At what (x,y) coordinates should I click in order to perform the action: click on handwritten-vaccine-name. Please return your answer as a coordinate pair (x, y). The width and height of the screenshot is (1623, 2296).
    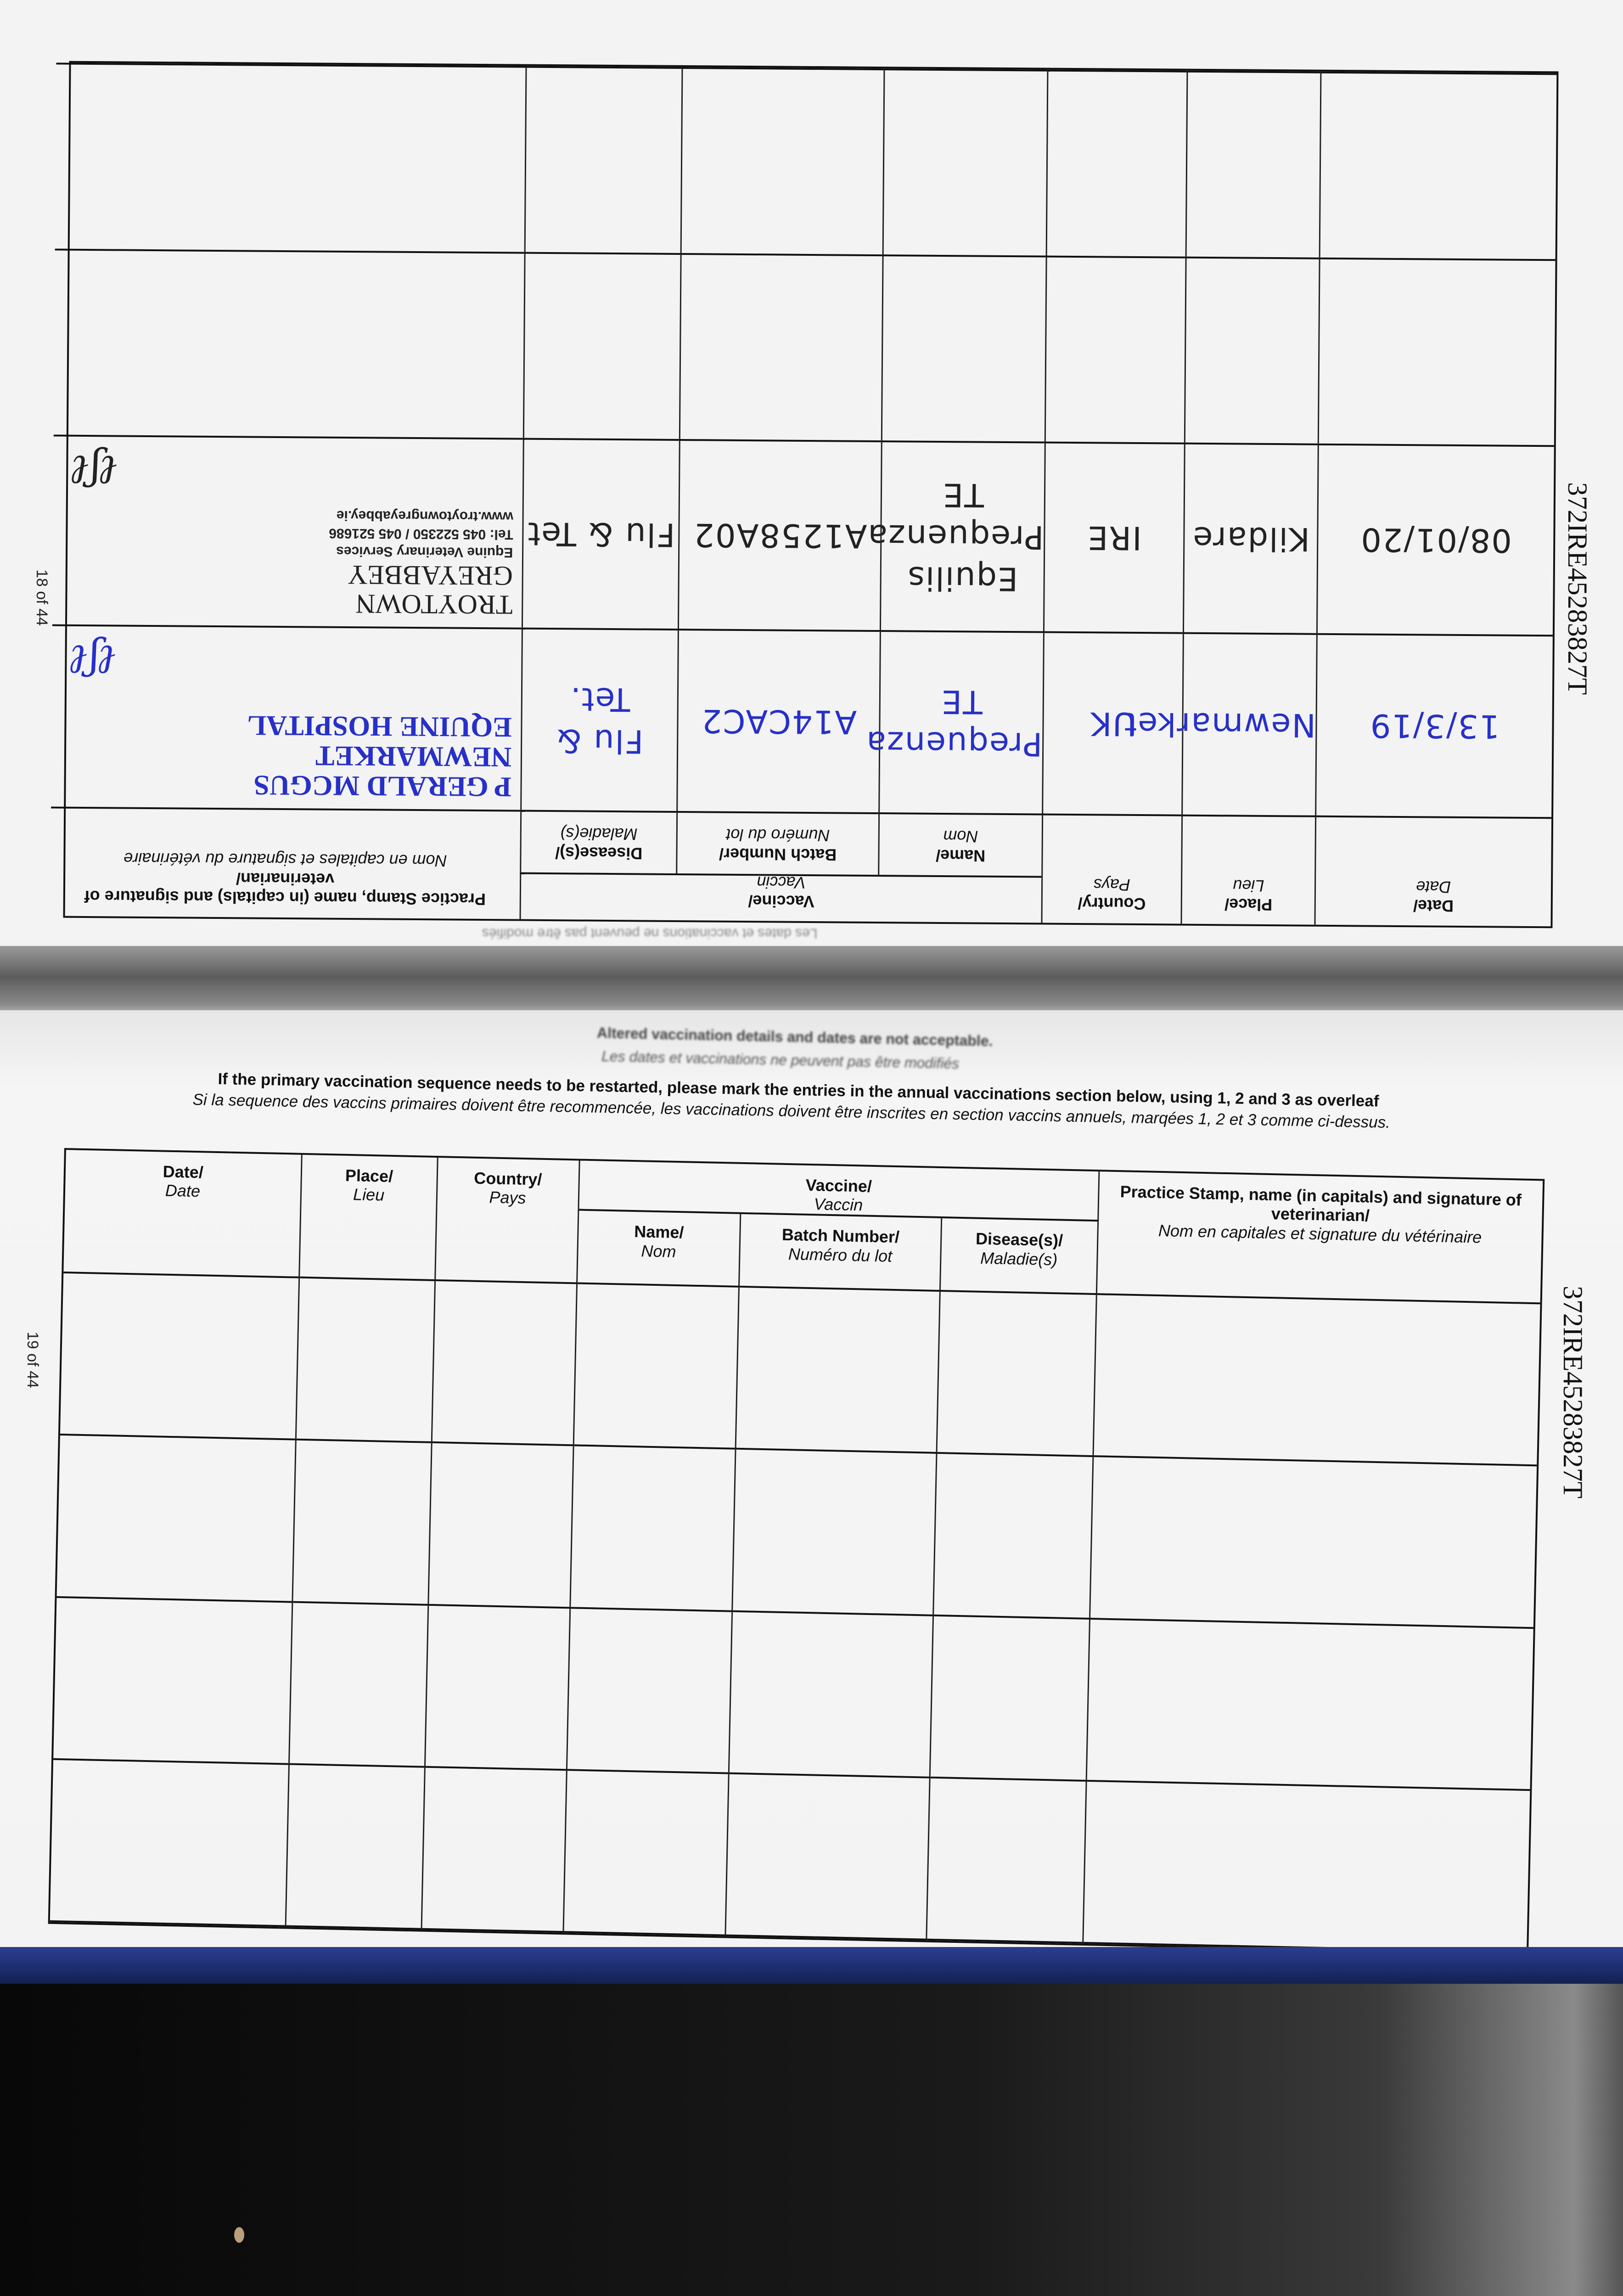
    Looking at the image, I should click on (646, 1852).